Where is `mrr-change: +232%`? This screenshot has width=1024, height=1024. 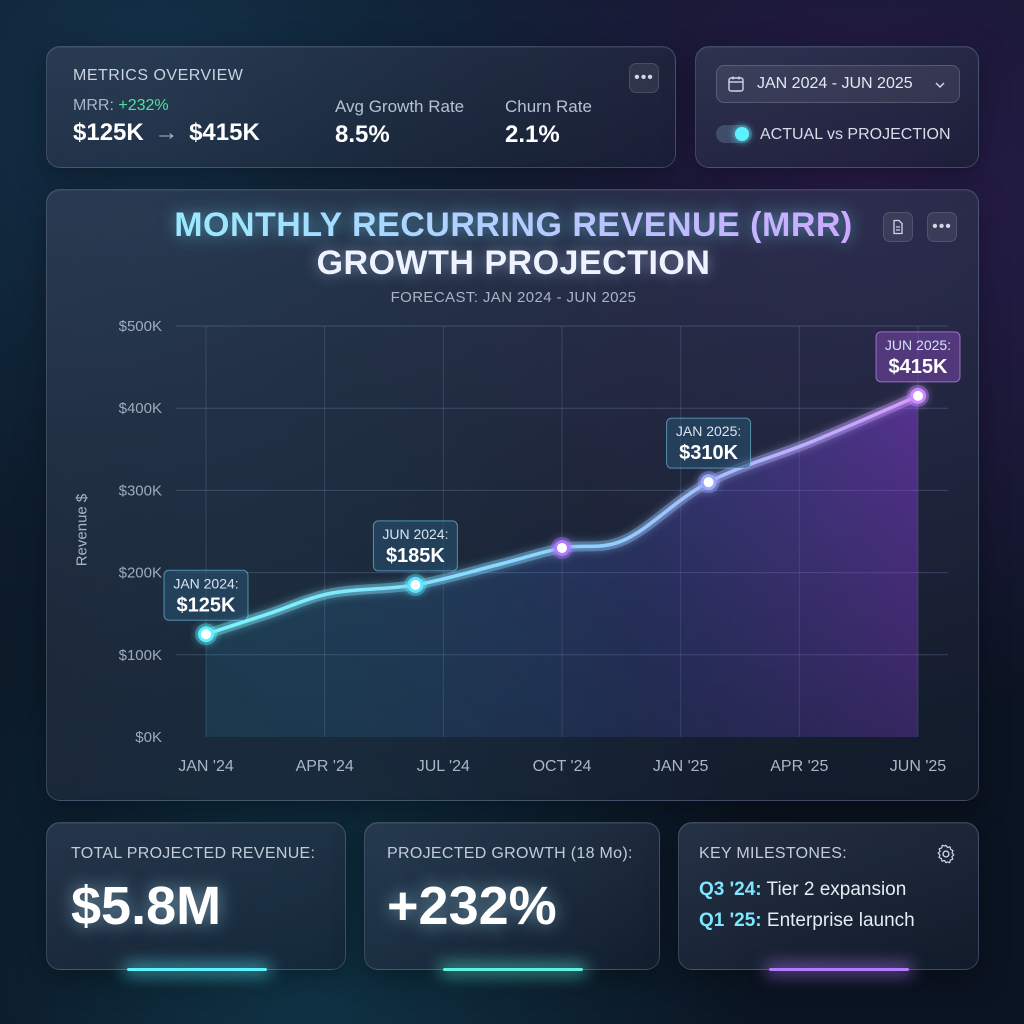
mrr-change: +232% is located at coordinates (143, 105).